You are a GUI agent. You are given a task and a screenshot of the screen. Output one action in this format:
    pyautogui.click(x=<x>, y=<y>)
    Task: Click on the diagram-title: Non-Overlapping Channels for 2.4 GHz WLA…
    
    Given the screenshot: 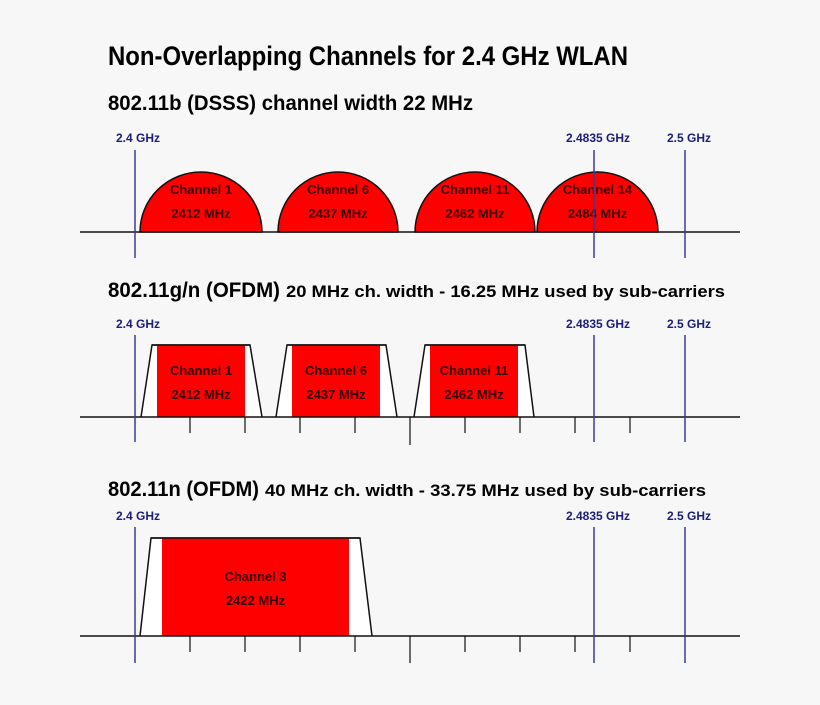 What is the action you would take?
    pyautogui.click(x=368, y=56)
    